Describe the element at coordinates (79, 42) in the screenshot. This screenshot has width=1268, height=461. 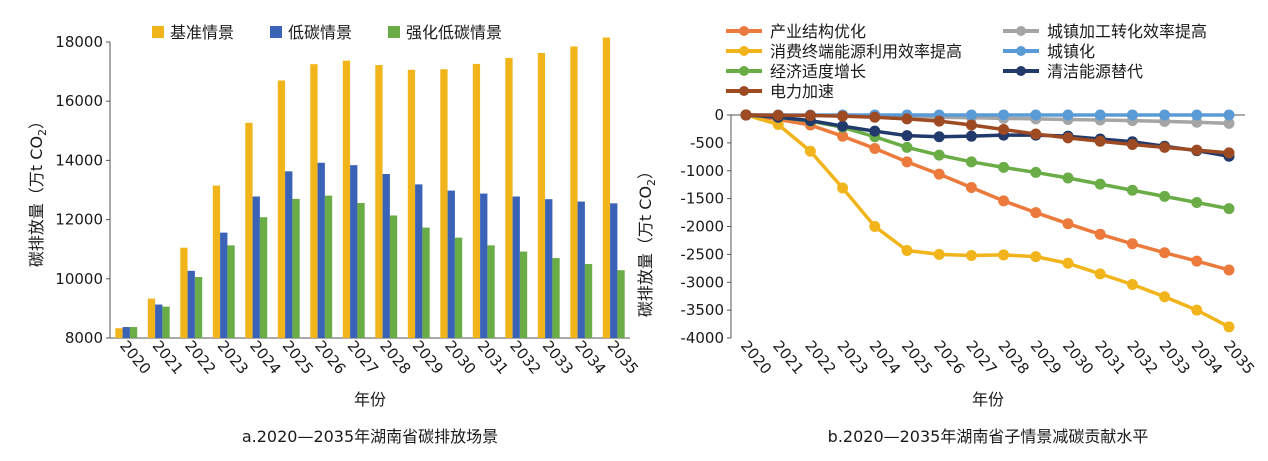
I see `a-ytick-label: 18000` at that location.